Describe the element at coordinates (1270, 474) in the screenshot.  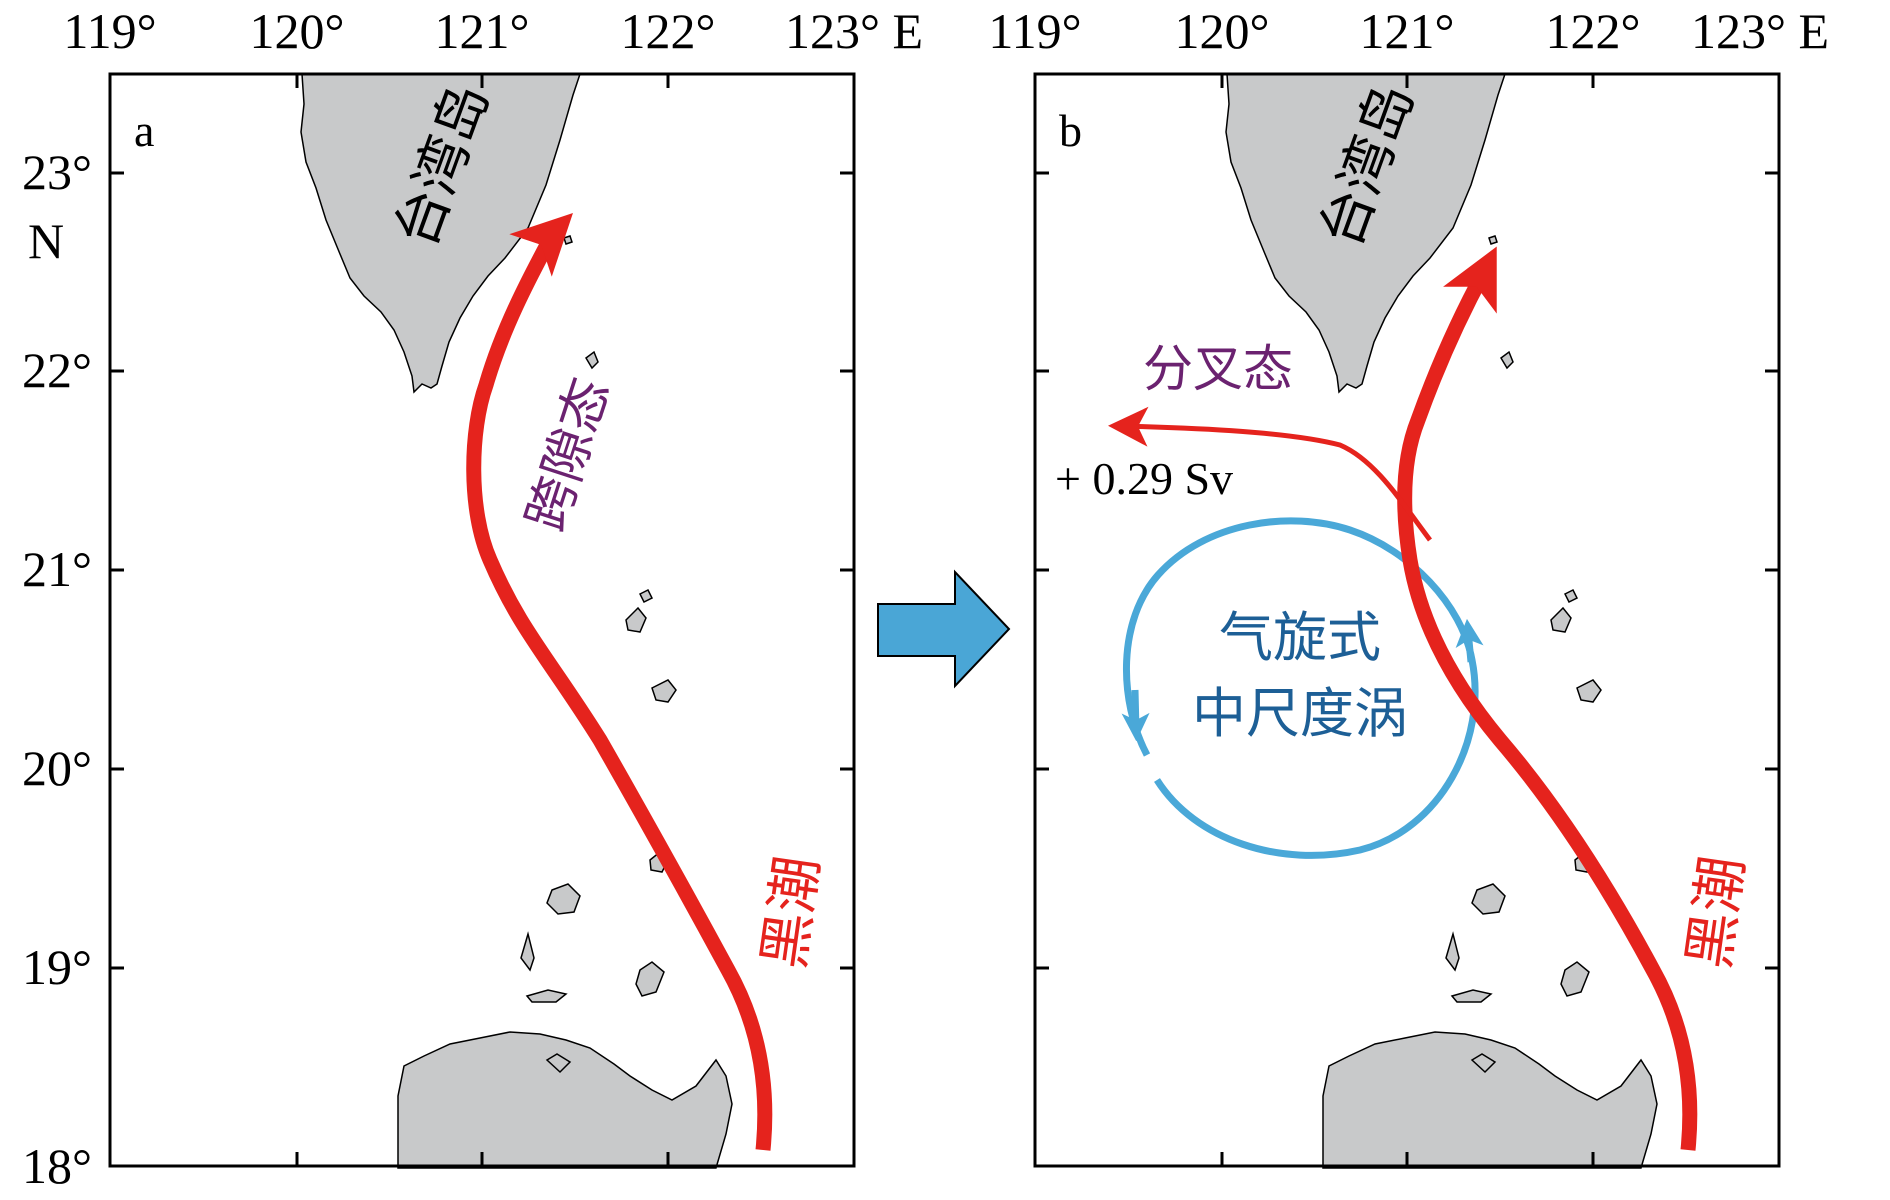
I see `panel-b-branch-current-arrow` at that location.